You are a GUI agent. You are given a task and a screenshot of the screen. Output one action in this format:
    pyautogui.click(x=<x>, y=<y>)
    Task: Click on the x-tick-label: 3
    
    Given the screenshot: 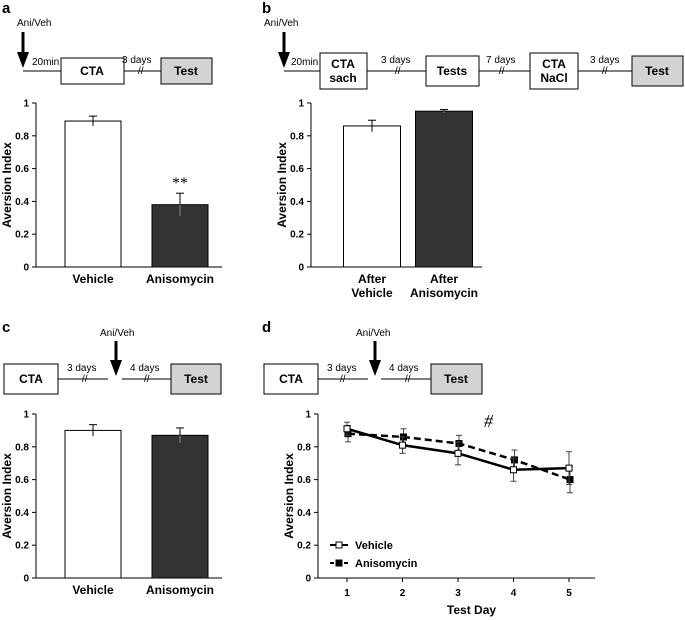 What is the action you would take?
    pyautogui.click(x=458, y=593)
    